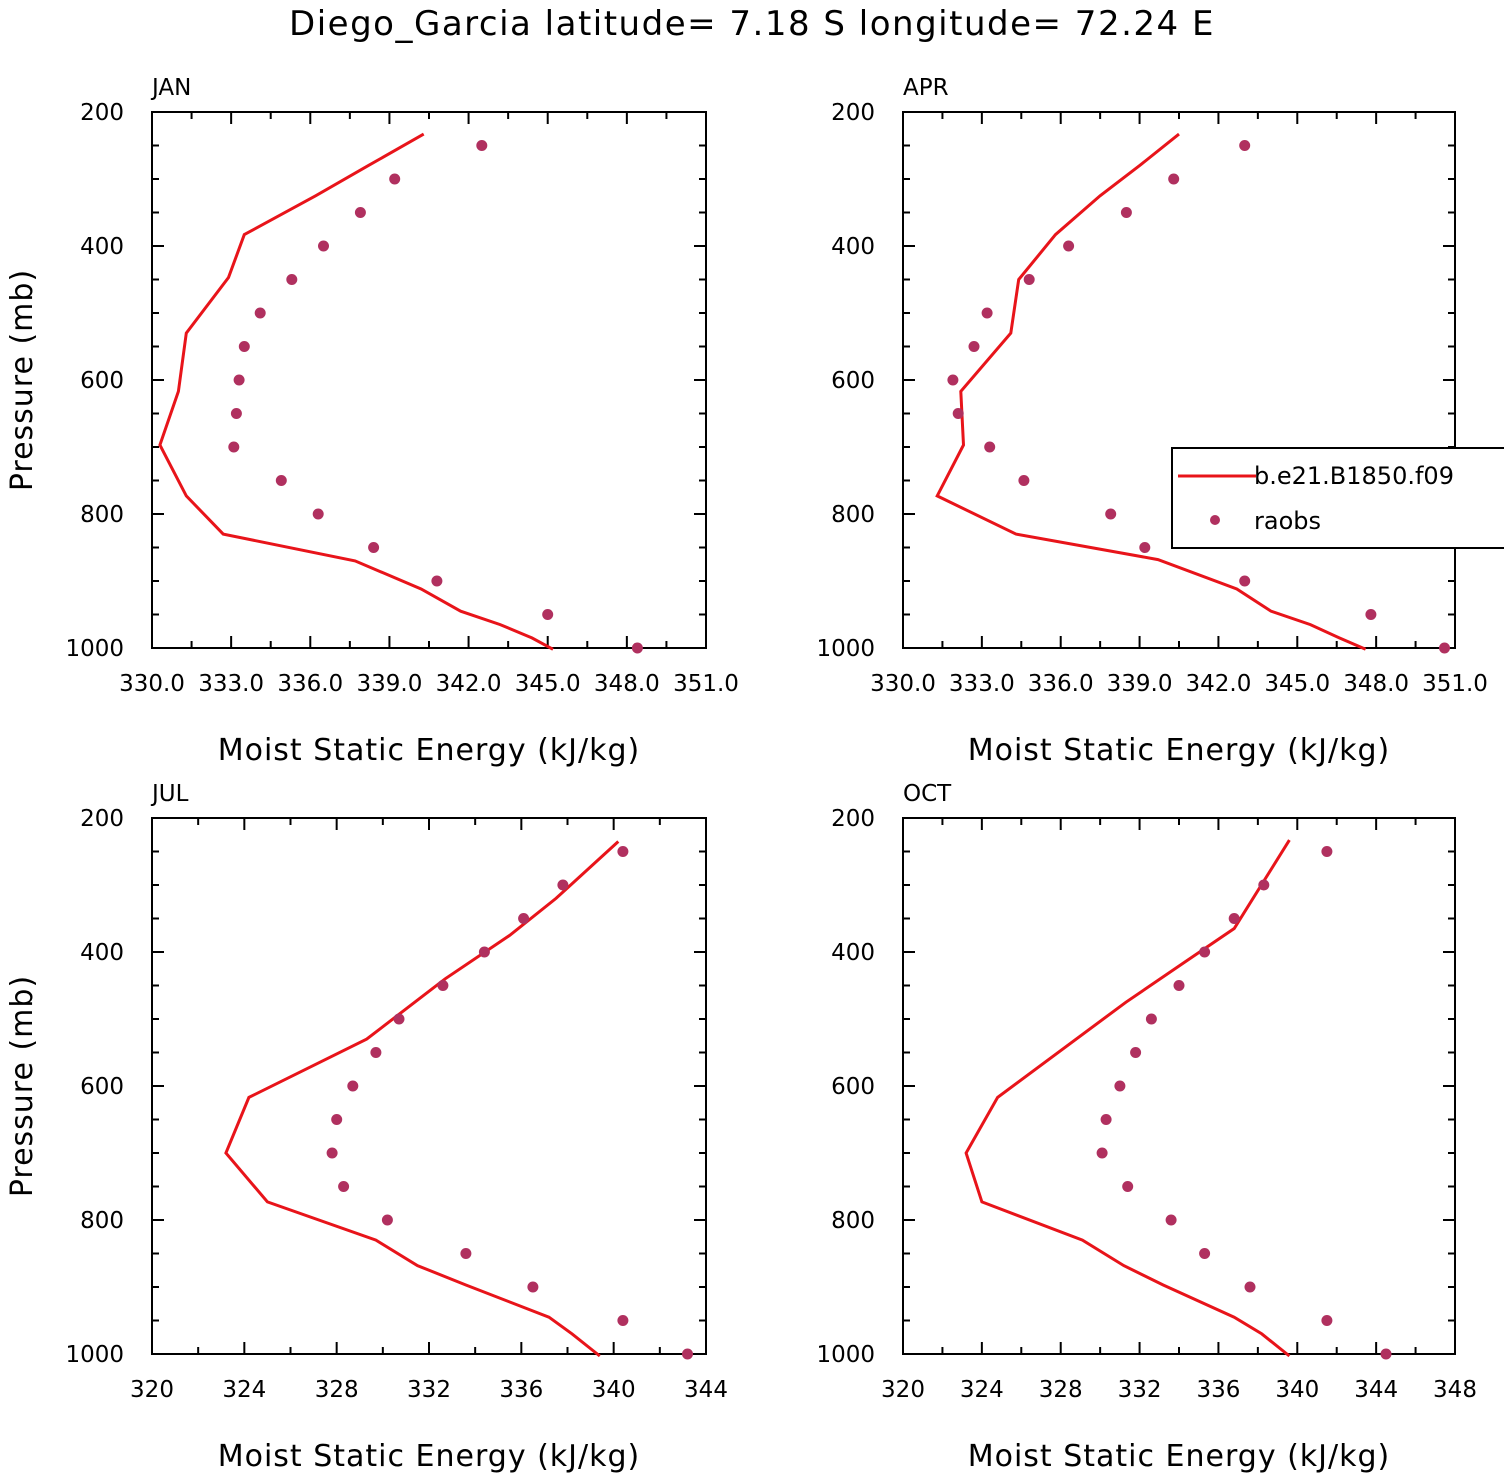 Image resolution: width=1504 pixels, height=1479 pixels. Describe the element at coordinates (926, 88) in the screenshot. I see `panel-label: APR` at that location.